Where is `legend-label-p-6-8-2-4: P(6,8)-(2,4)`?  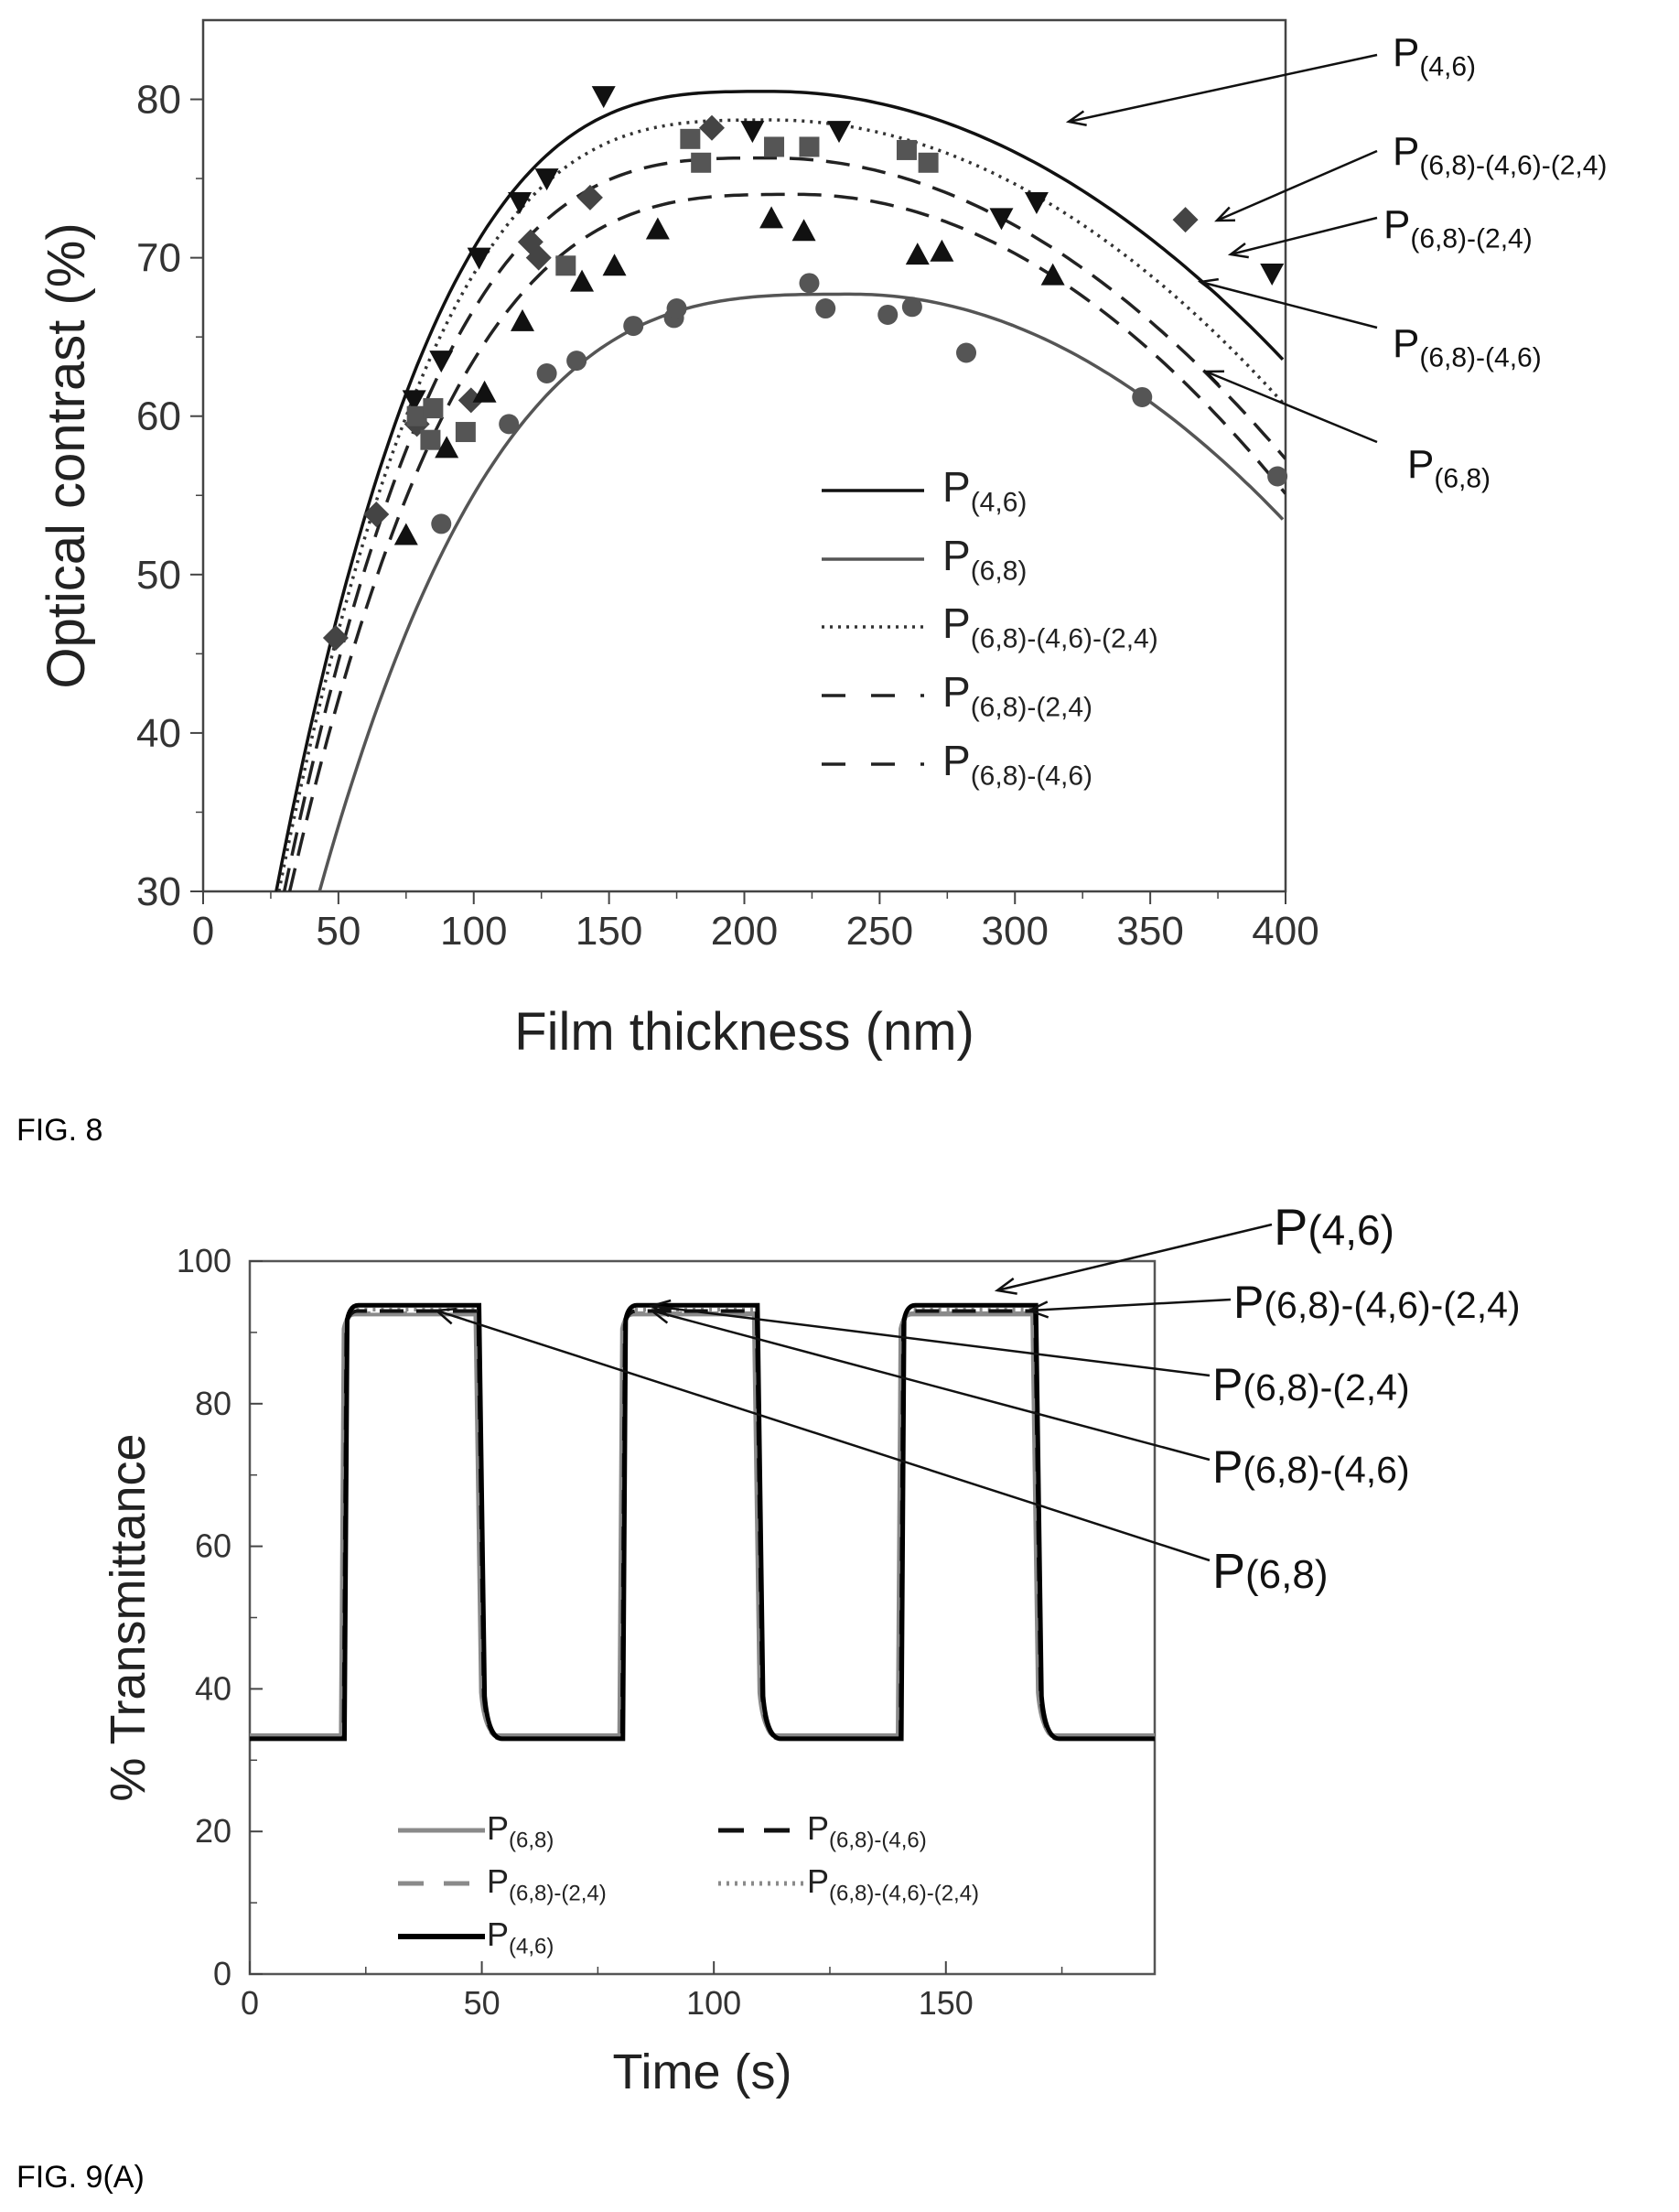 legend-label-p-6-8-2-4: P(6,8)-(2,4) is located at coordinates (547, 1884).